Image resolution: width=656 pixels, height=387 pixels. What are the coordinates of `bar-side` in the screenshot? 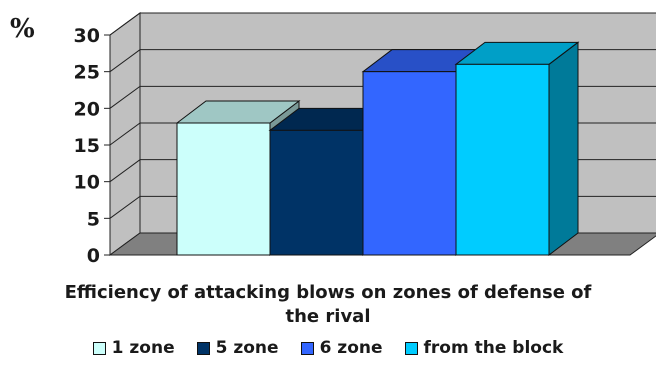 It's located at (563, 149).